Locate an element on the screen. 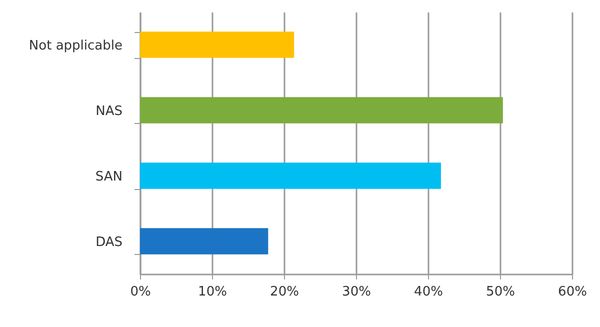 Image resolution: width=600 pixels, height=327 pixels. y-tick-label: SAN is located at coordinates (108, 176).